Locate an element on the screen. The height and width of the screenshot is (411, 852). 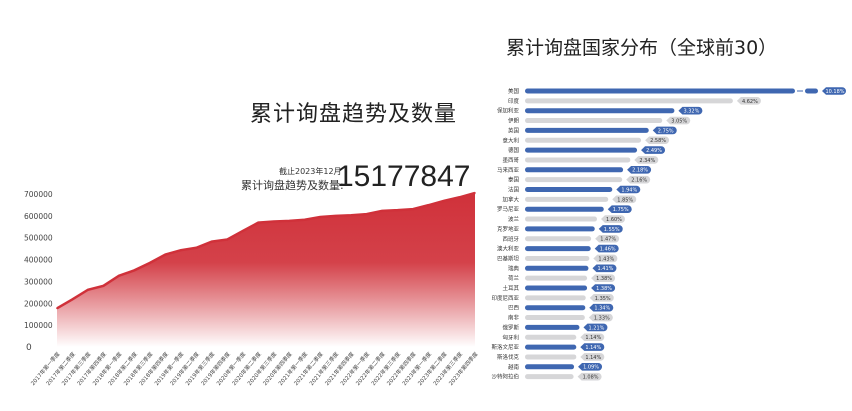
value-label: 3.32% is located at coordinates (691, 112).